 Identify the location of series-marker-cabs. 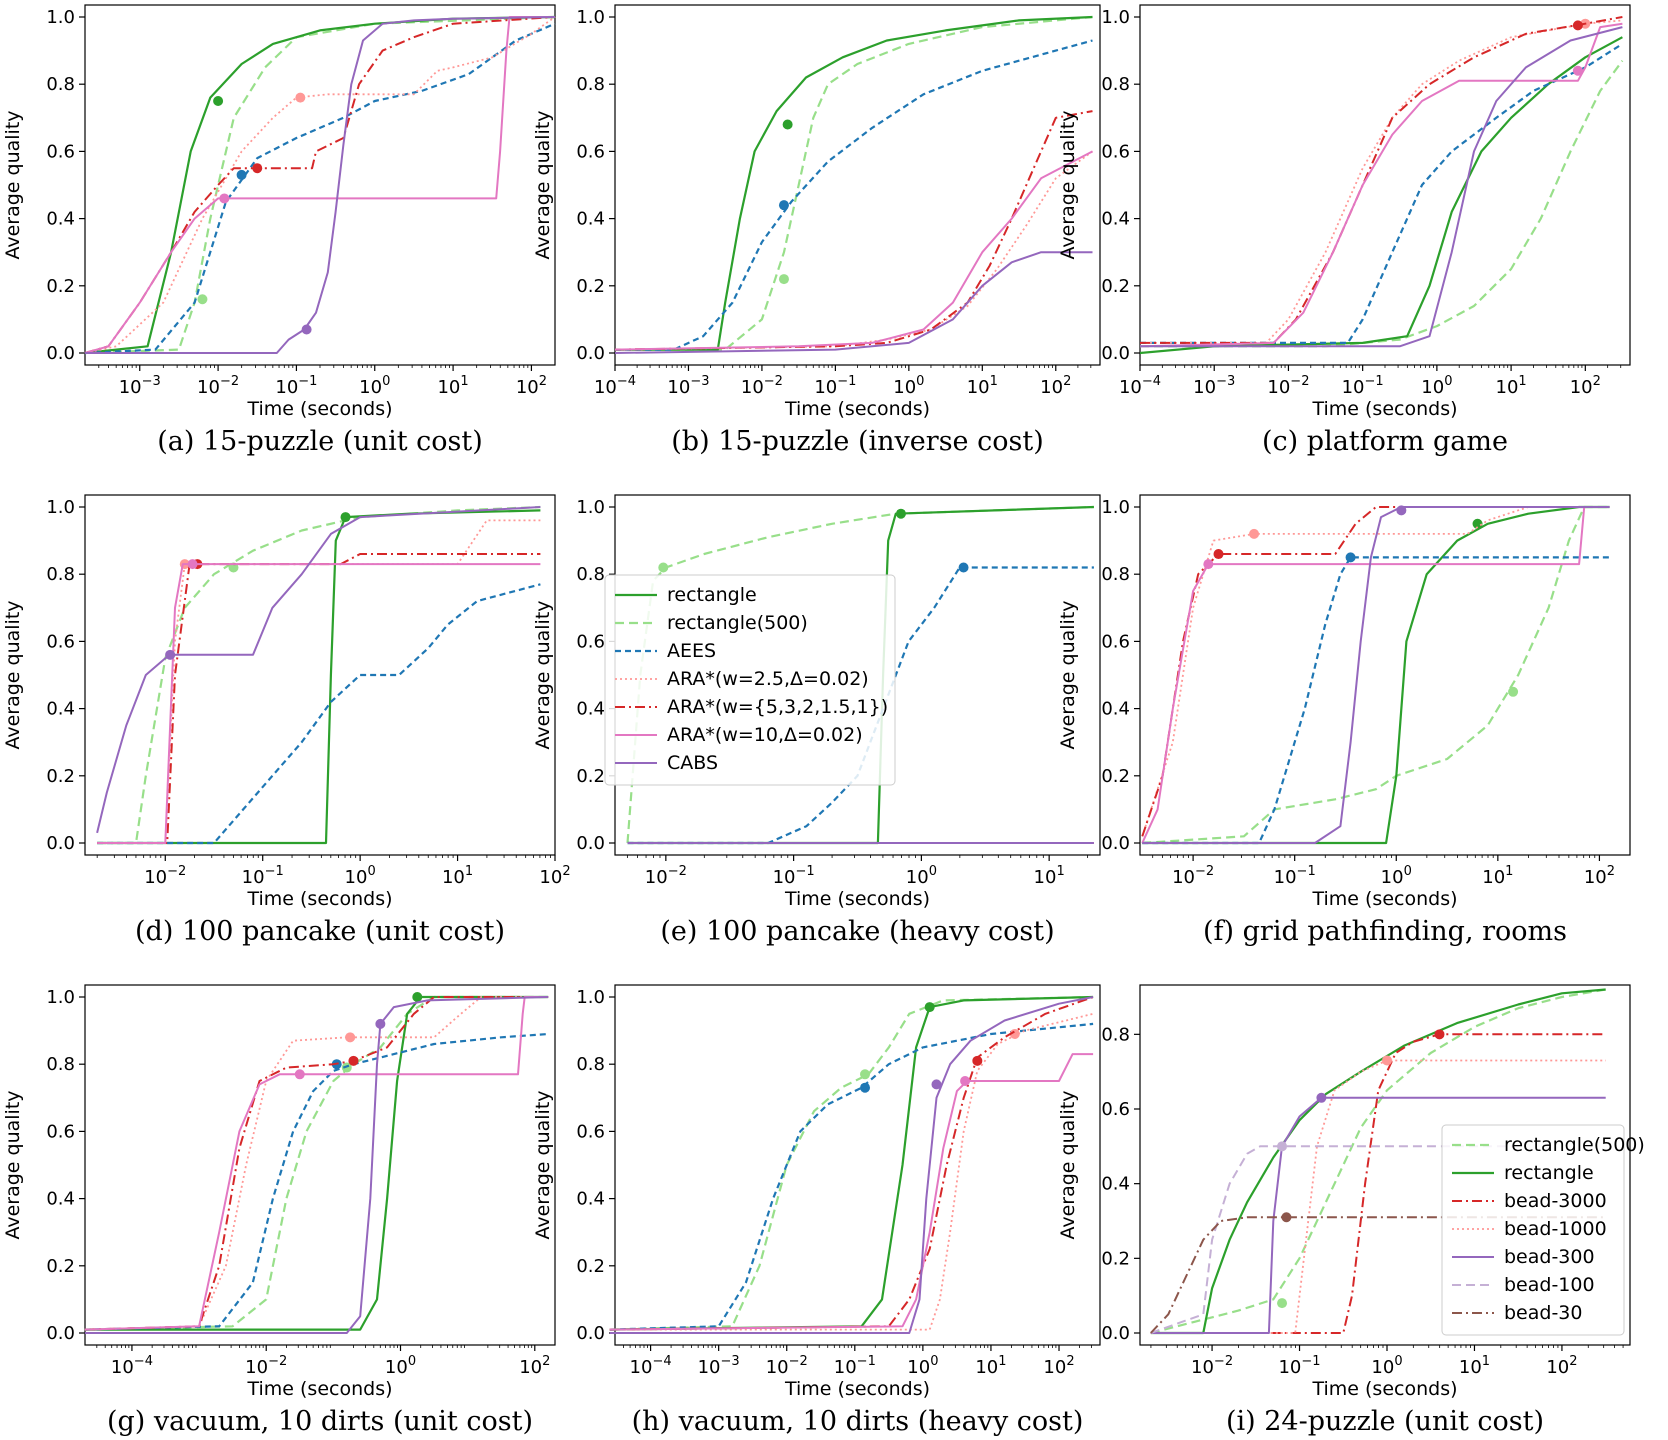
(306, 329).